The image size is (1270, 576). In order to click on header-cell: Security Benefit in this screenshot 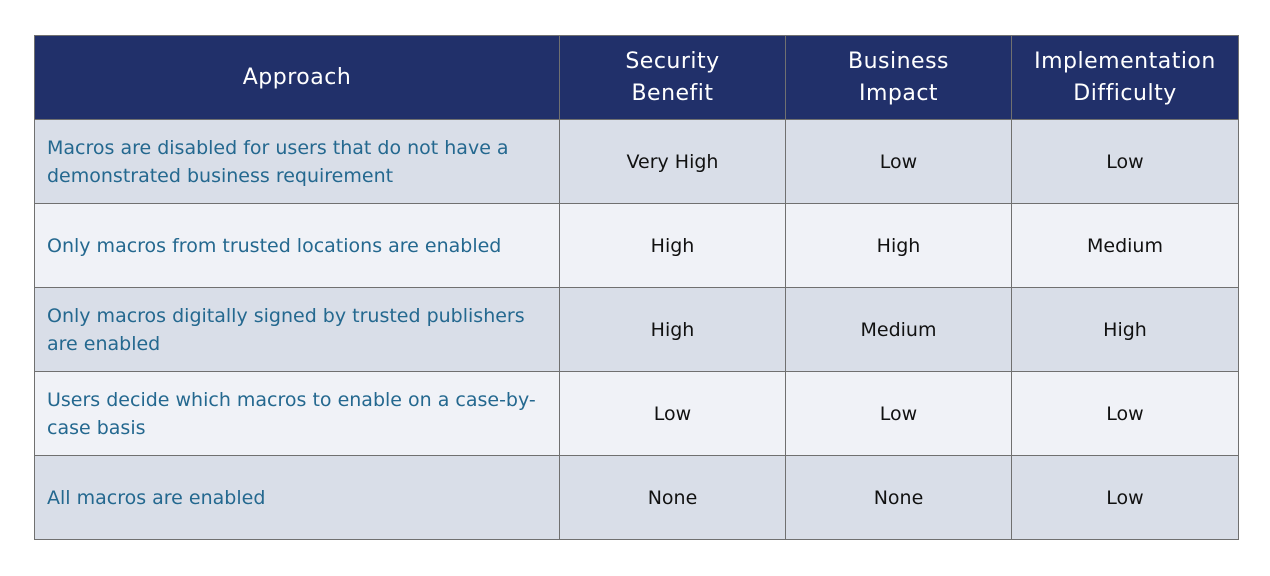, I will do `click(672, 77)`.